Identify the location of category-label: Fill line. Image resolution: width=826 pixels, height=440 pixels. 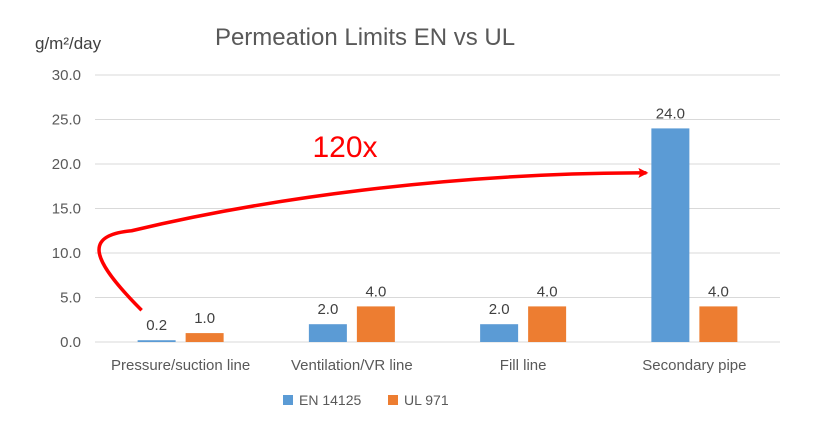
(523, 365).